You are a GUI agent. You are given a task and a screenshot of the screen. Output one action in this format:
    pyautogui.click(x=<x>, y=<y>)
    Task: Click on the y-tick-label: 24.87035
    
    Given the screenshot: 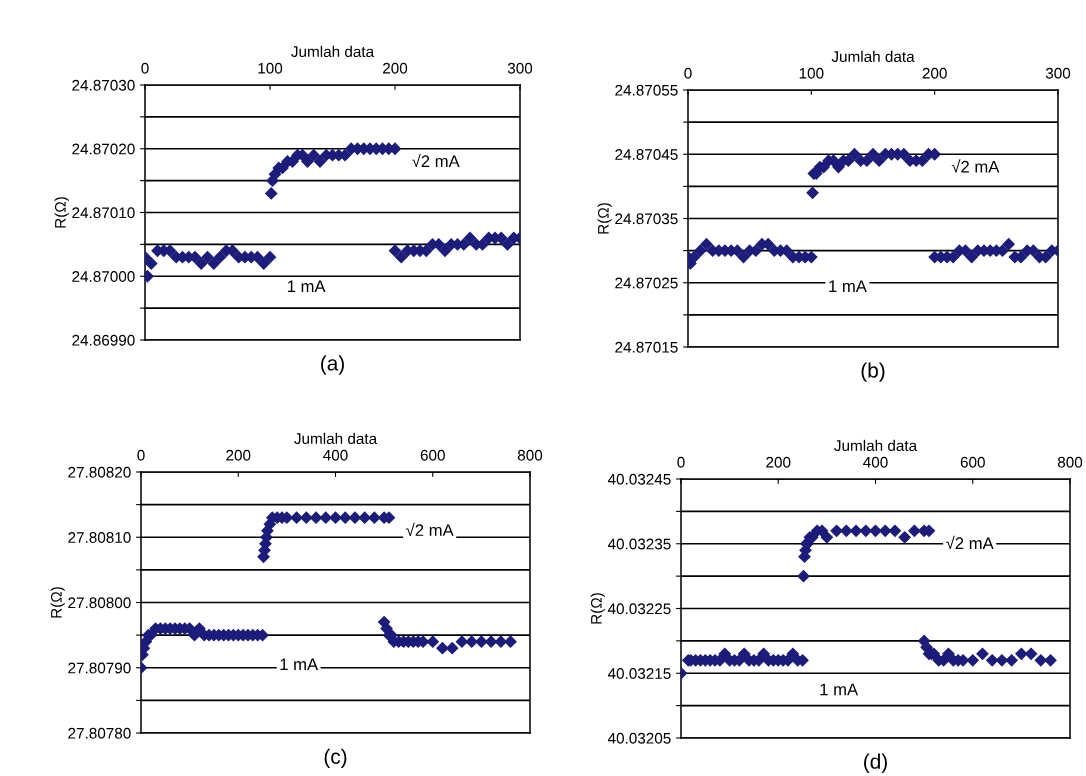 What is the action you would take?
    pyautogui.click(x=646, y=219)
    